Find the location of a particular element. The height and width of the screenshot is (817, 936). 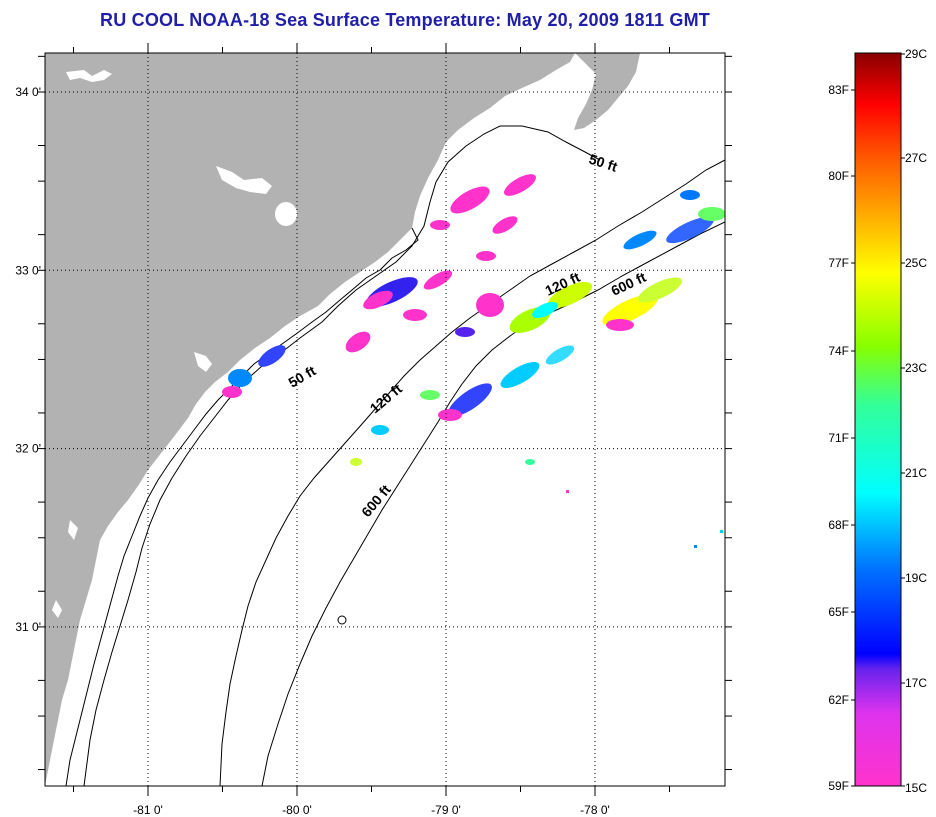

colorbar-c-label: 23C is located at coordinates (916, 368).